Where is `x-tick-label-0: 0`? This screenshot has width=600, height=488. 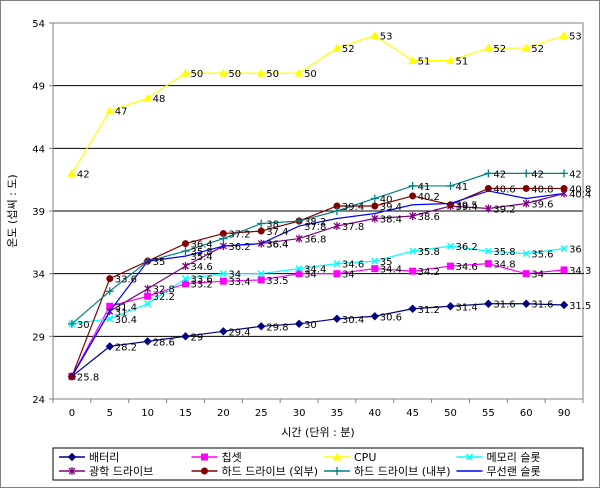
x-tick-label-0: 0 is located at coordinates (72, 413).